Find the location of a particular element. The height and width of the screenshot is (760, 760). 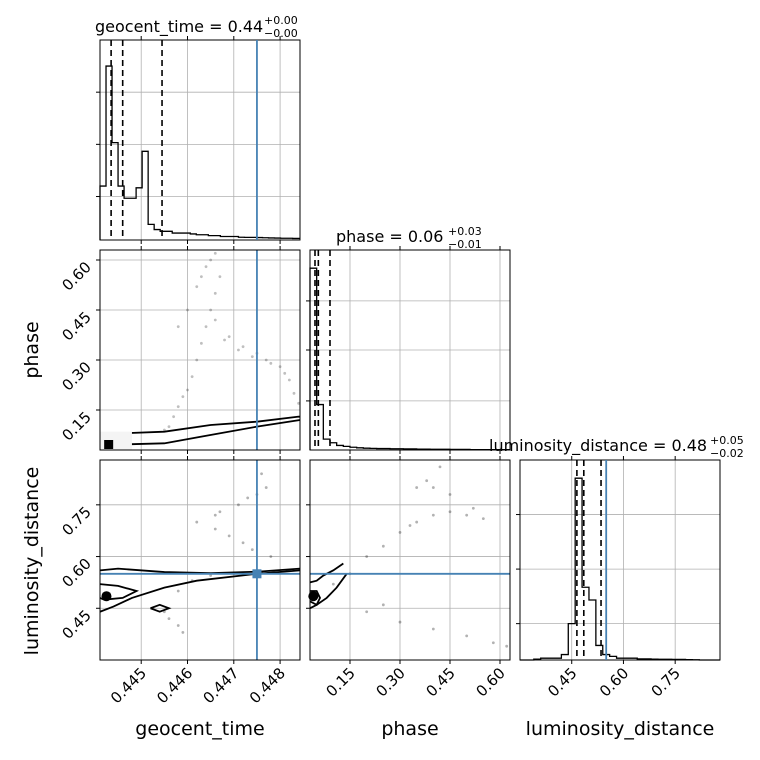

hist-geocent-time-frame is located at coordinates (200, 140).